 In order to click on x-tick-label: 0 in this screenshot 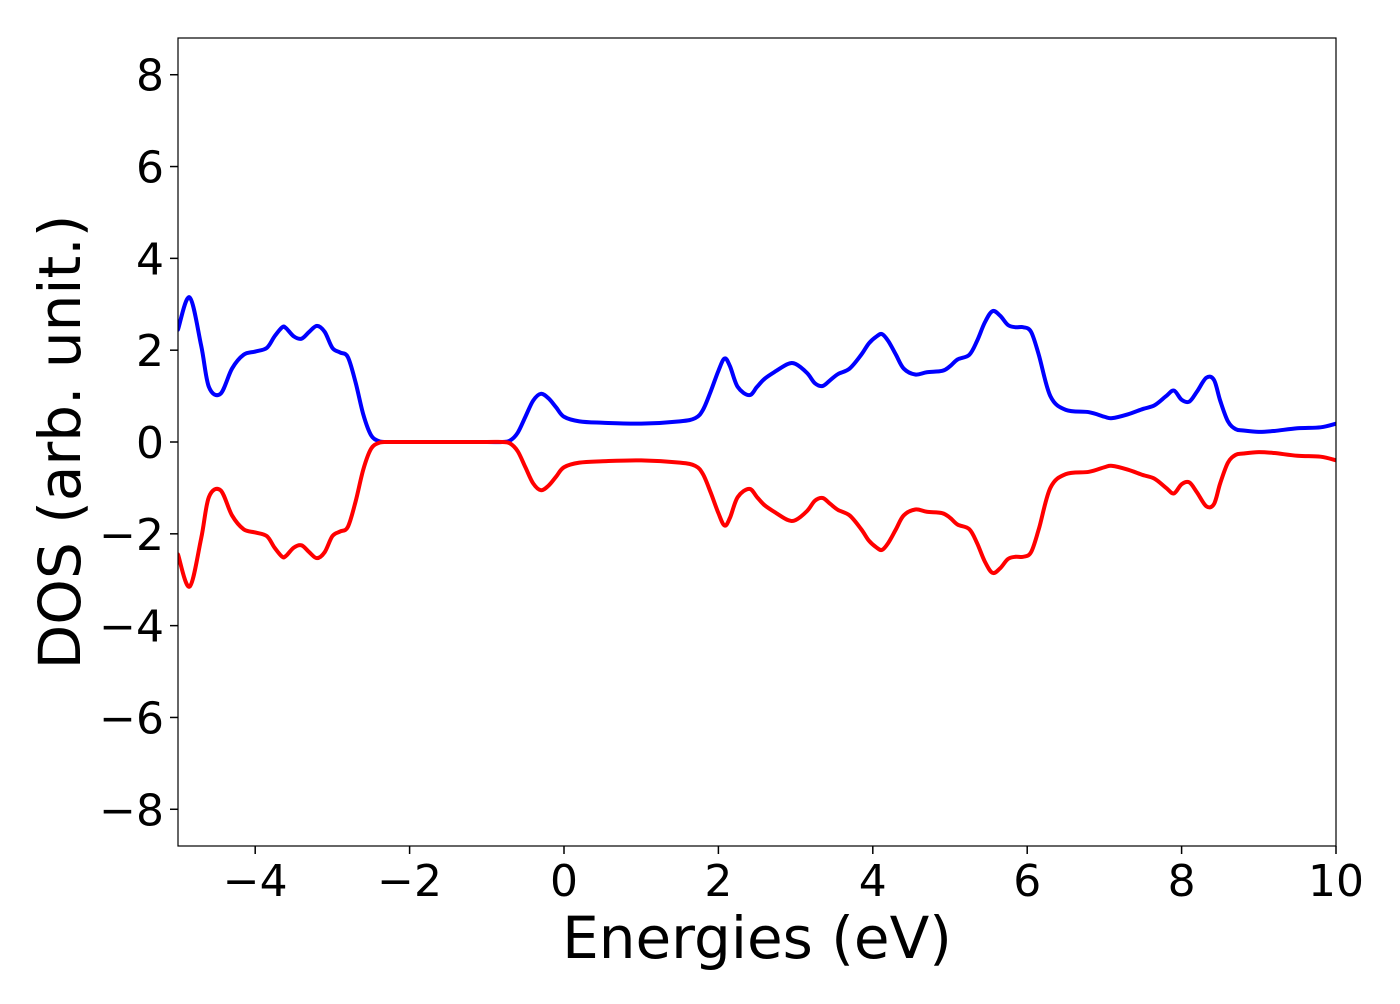, I will do `click(564, 881)`.